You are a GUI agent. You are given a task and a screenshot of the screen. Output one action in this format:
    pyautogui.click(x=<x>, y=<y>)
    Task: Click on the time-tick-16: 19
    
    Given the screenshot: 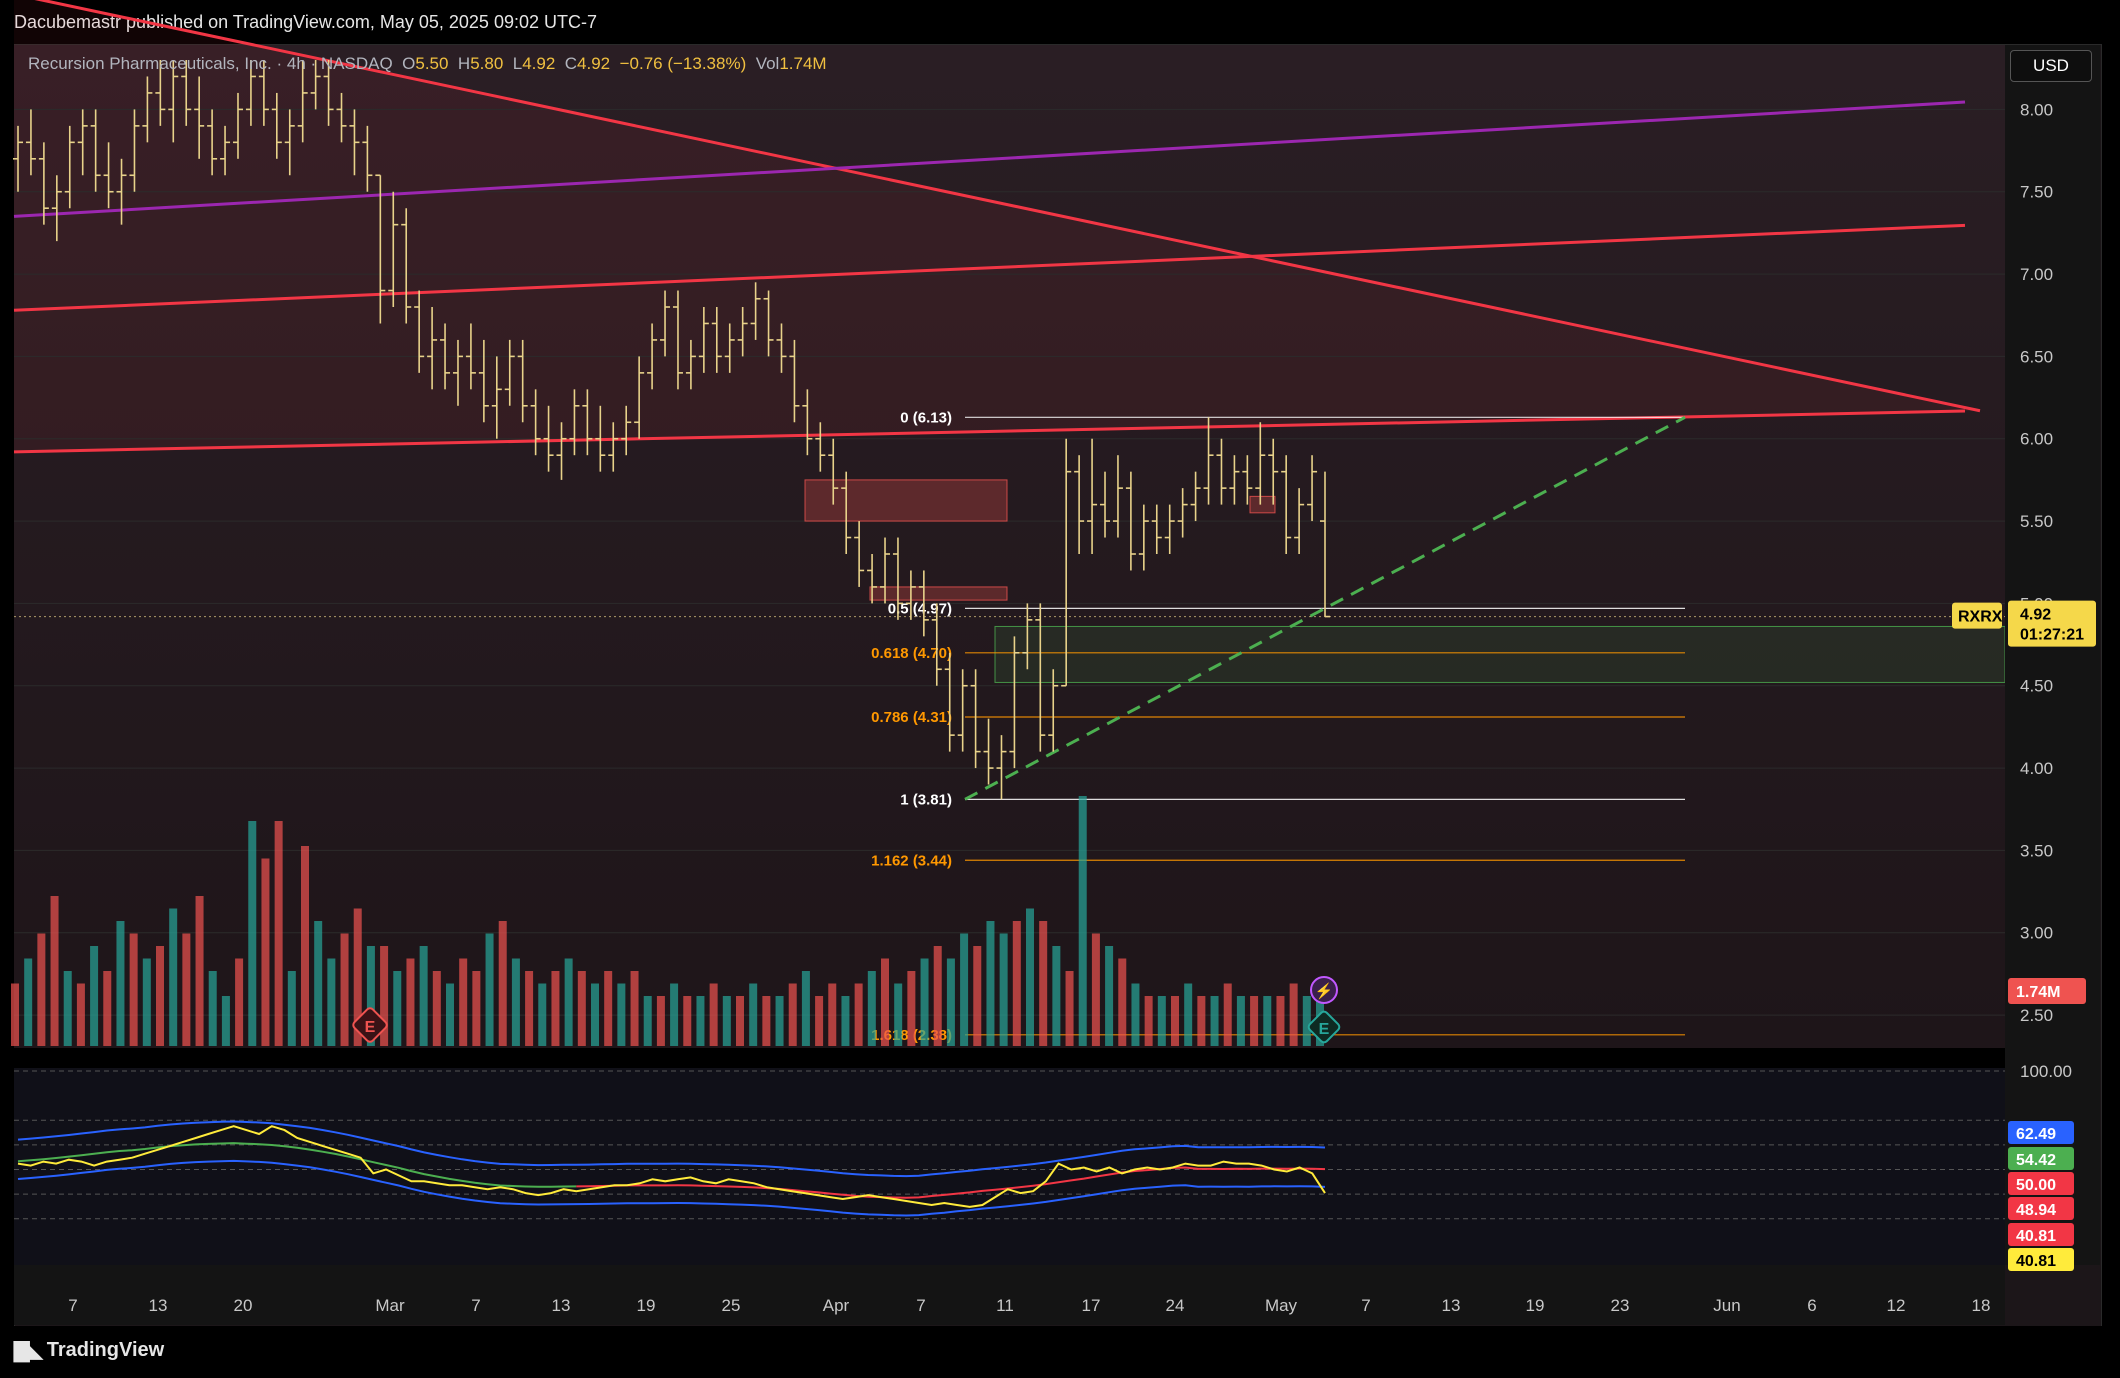 What is the action you would take?
    pyautogui.click(x=1535, y=1305)
    